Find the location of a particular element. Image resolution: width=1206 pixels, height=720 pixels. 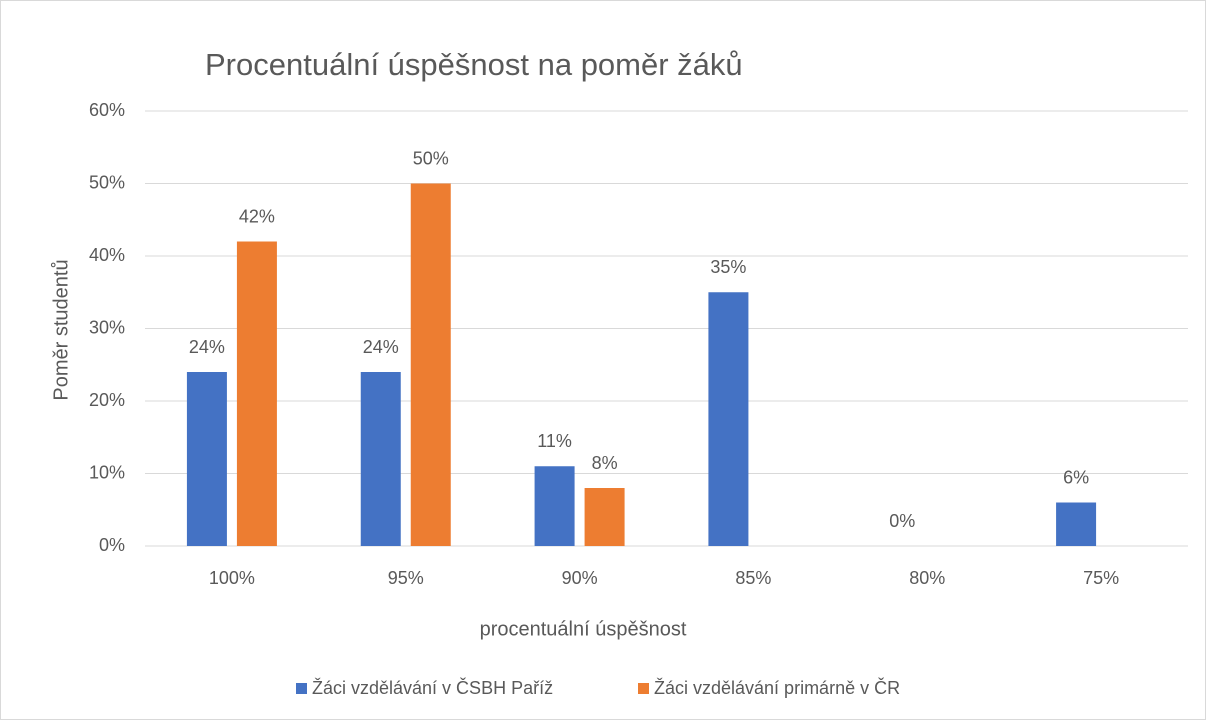

y-axis-label: Poměr studentů is located at coordinates (61, 329).